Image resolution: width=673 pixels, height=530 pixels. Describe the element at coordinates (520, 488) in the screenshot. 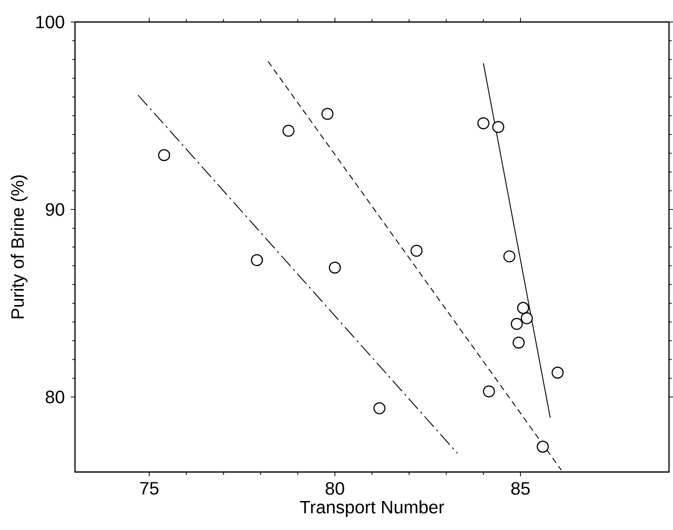

I see `x-tick-label: 85` at that location.